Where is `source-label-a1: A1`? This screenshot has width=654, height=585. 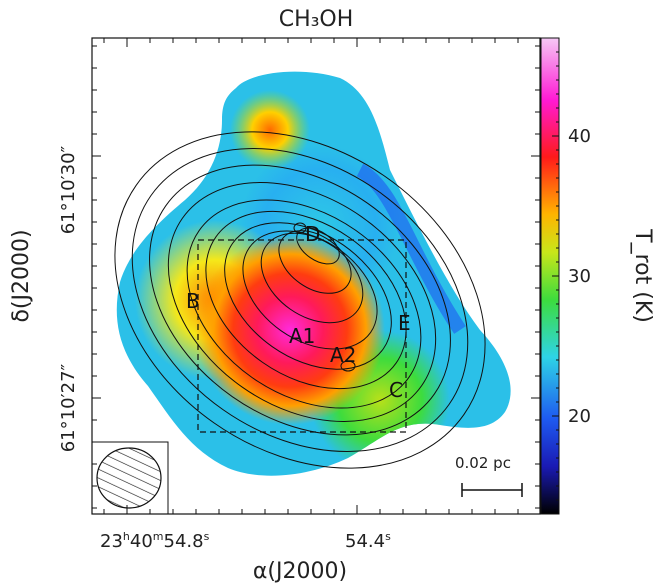
source-label-a1: A1 is located at coordinates (302, 336).